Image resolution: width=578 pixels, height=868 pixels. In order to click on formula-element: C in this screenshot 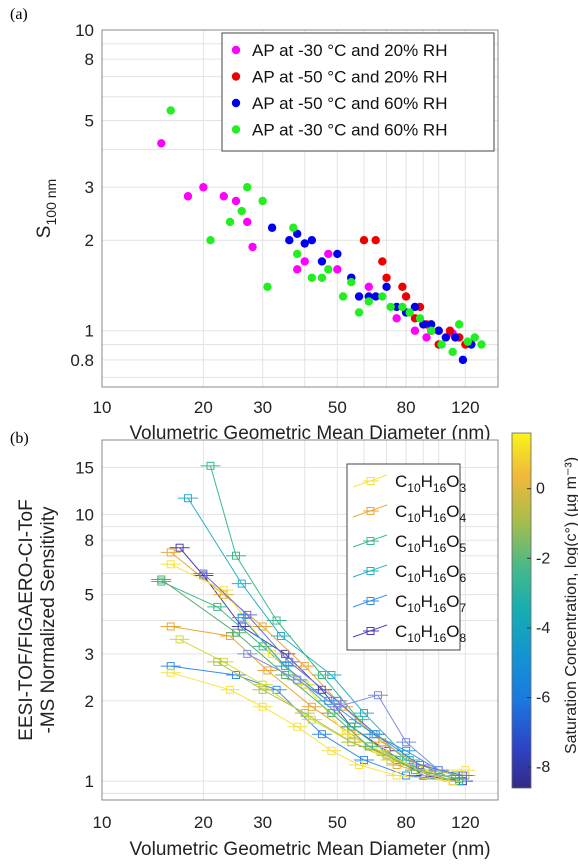, I will do `click(401, 541)`.